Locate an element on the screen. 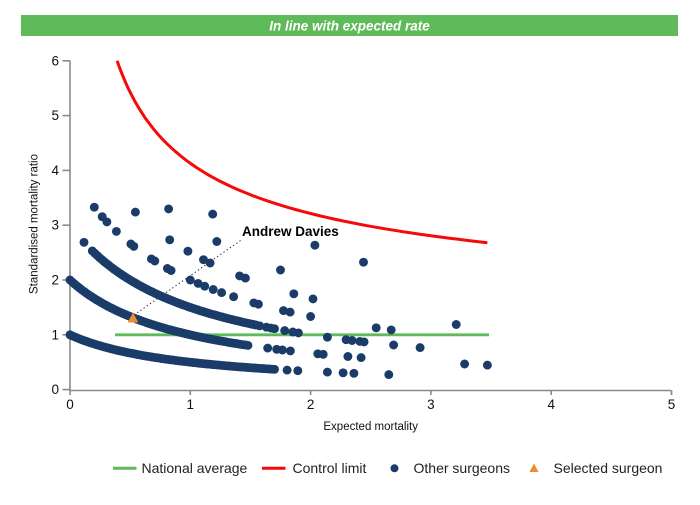 This screenshot has height=505, width=700. svg-text: Andrew Davies is located at coordinates (290, 231).